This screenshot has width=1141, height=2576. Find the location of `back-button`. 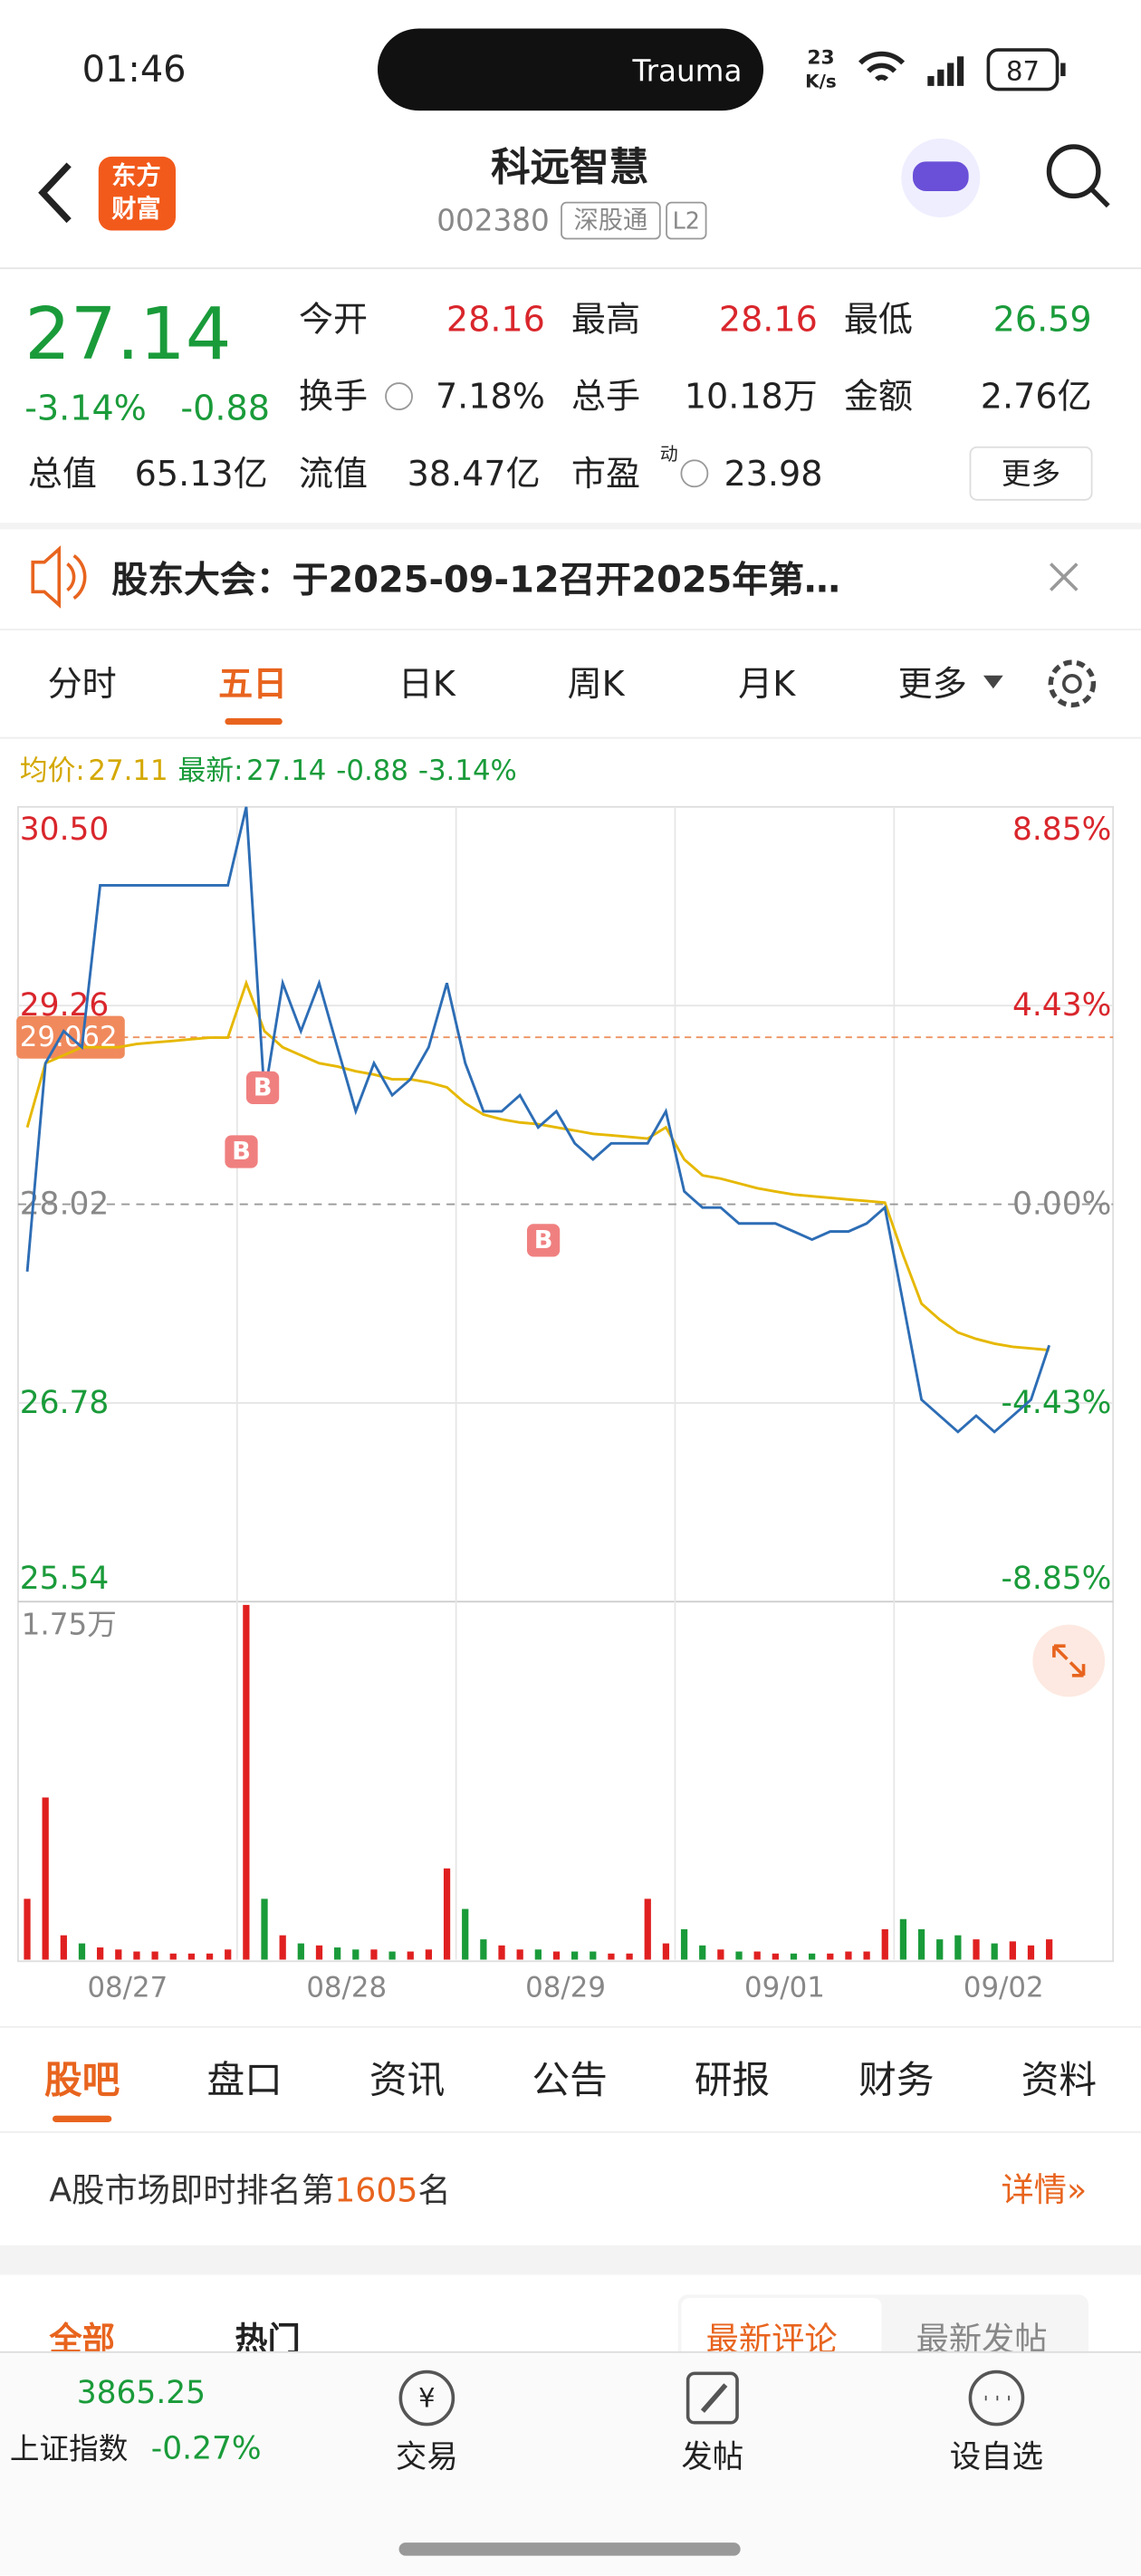

back-button is located at coordinates (55, 193).